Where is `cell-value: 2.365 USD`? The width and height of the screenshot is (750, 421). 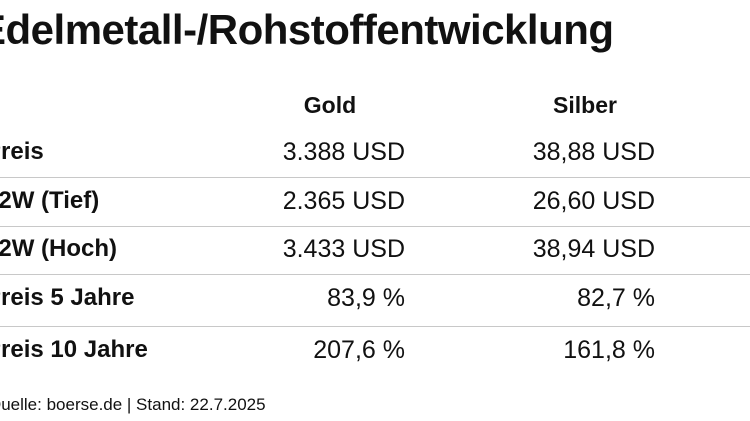 cell-value: 2.365 USD is located at coordinates (343, 201).